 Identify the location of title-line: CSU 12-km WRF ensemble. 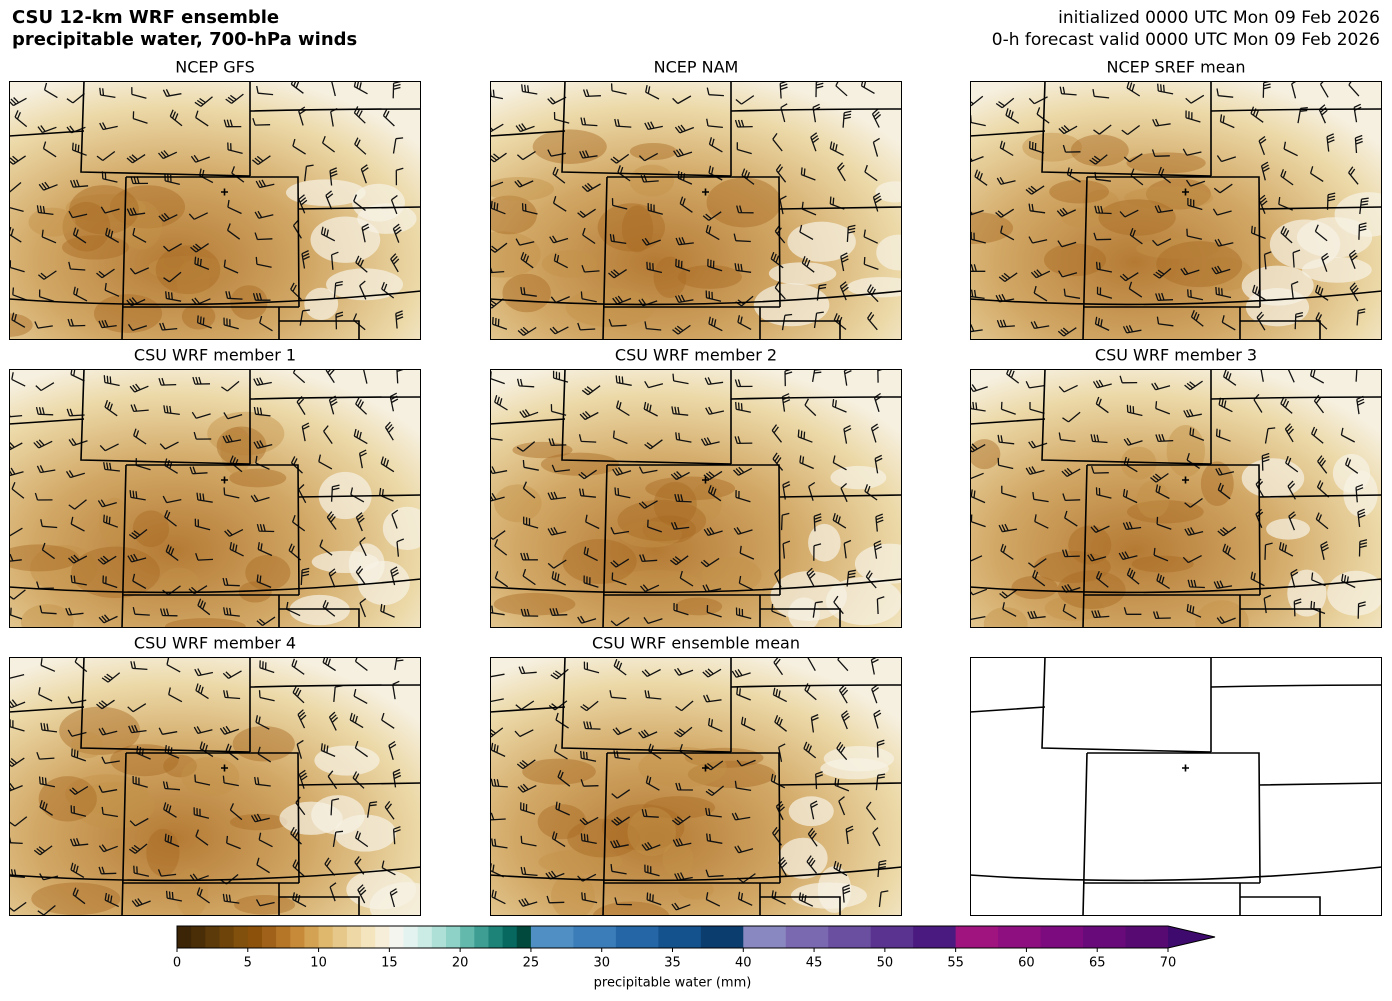
(145, 17).